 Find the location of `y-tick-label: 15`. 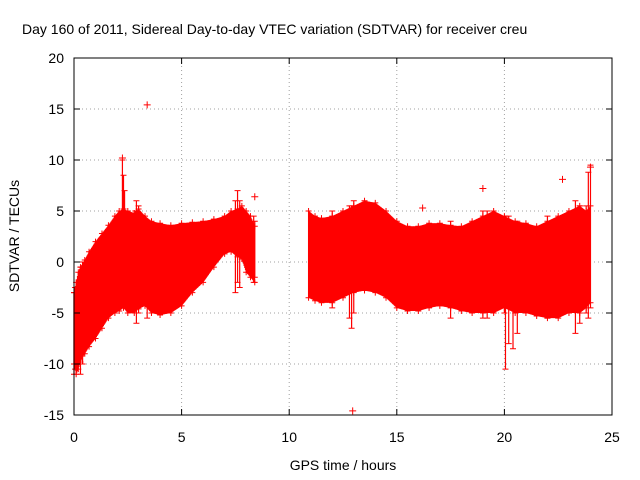

y-tick-label: 15 is located at coordinates (56, 109).